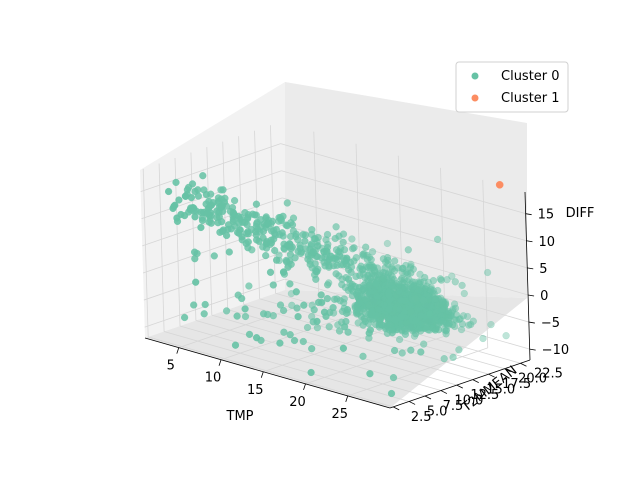 Image resolution: width=640 pixels, height=480 pixels. What do you see at coordinates (516, 384) in the screenshot?
I see `y-tick-label: 17.5` at bounding box center [516, 384].